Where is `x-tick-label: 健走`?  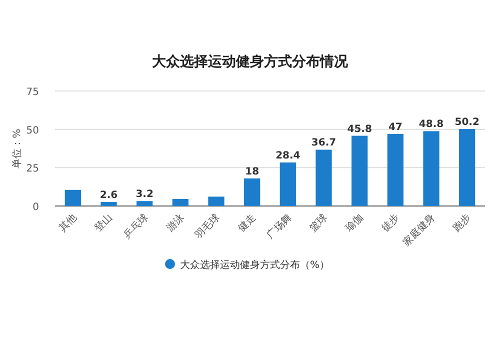 x-tick-label: 健走 is located at coordinates (247, 223).